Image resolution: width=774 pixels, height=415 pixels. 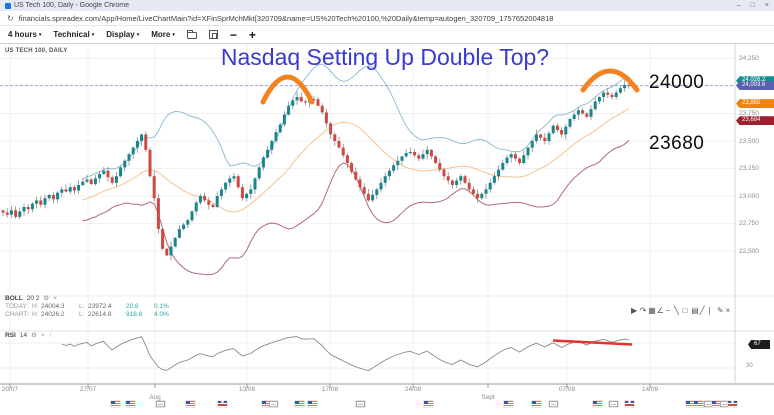 What do you see at coordinates (213, 34) in the screenshot?
I see `save-chart-icon` at bounding box center [213, 34].